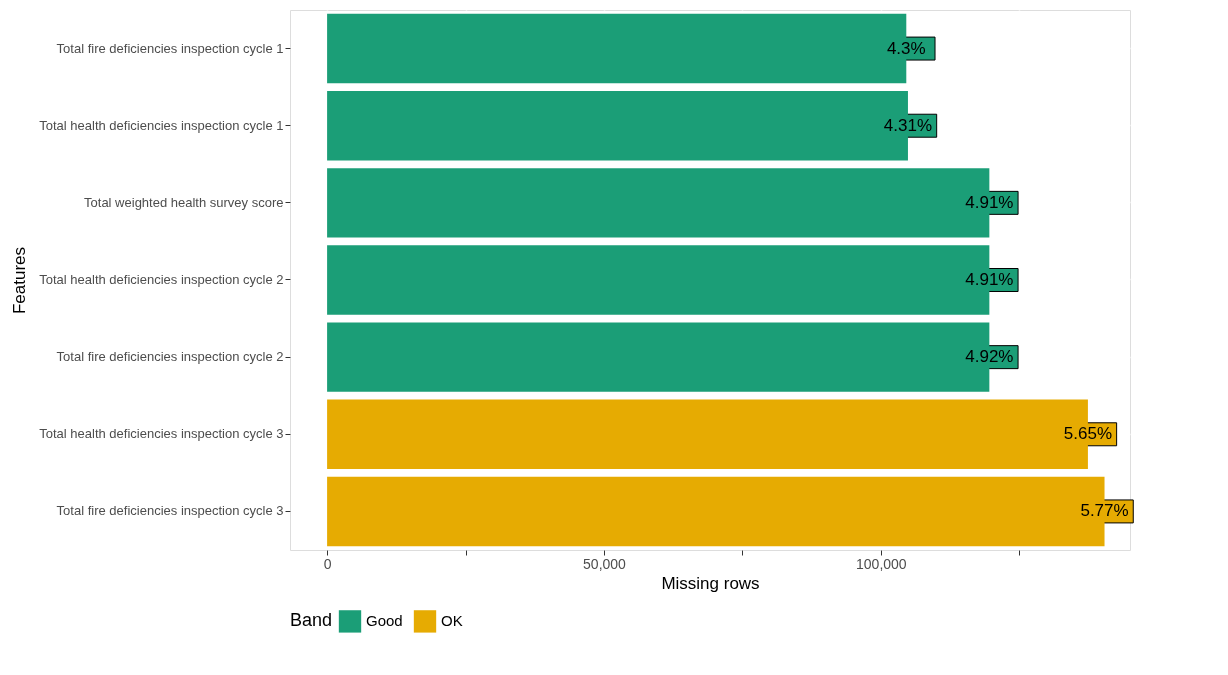 The image size is (1228, 675). What do you see at coordinates (170, 48) in the screenshot?
I see `y-tick-label: Total fire deficiencies inspection cycle 1` at bounding box center [170, 48].